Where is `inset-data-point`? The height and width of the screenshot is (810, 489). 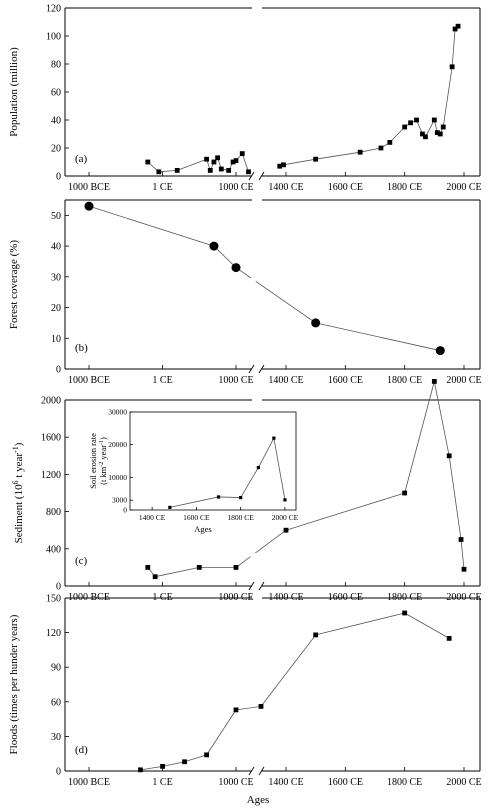
inset-data-point is located at coordinates (170, 507).